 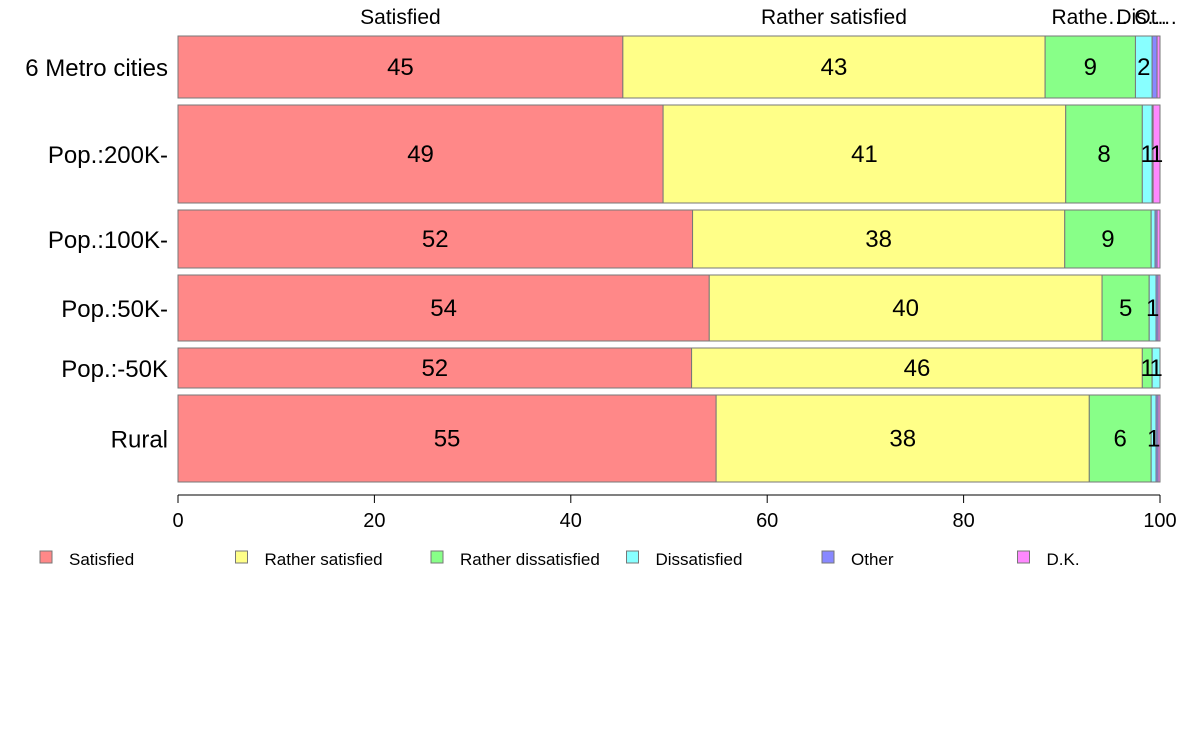 What do you see at coordinates (1143, 67) in the screenshot?
I see `data-label: 2` at bounding box center [1143, 67].